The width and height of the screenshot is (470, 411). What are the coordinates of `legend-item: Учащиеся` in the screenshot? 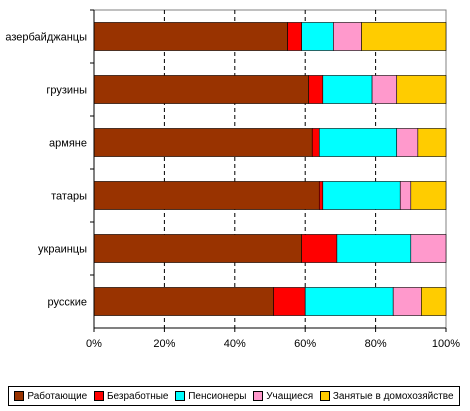 It's located at (283, 396).